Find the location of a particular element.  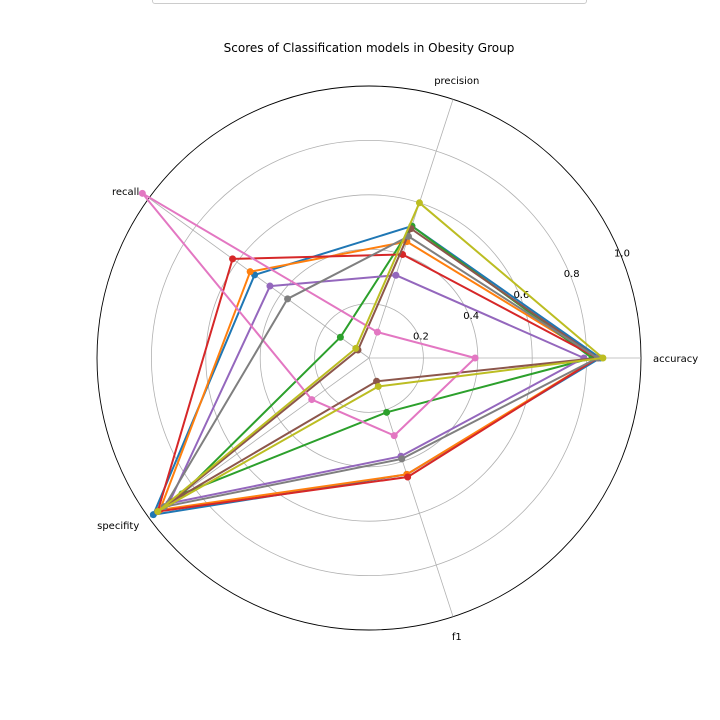

tick-label-0.4: 0.4 is located at coordinates (471, 316).